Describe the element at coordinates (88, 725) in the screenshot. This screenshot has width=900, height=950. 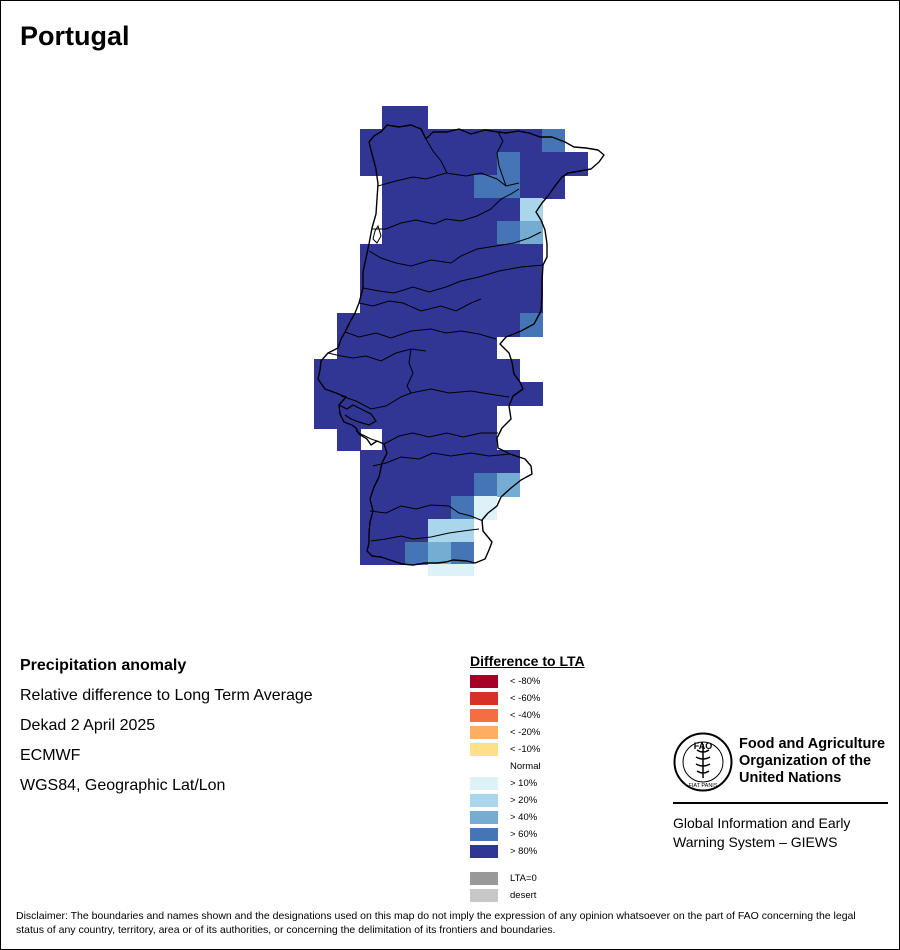
I see `period-label: Dekad 2 April 2025` at that location.